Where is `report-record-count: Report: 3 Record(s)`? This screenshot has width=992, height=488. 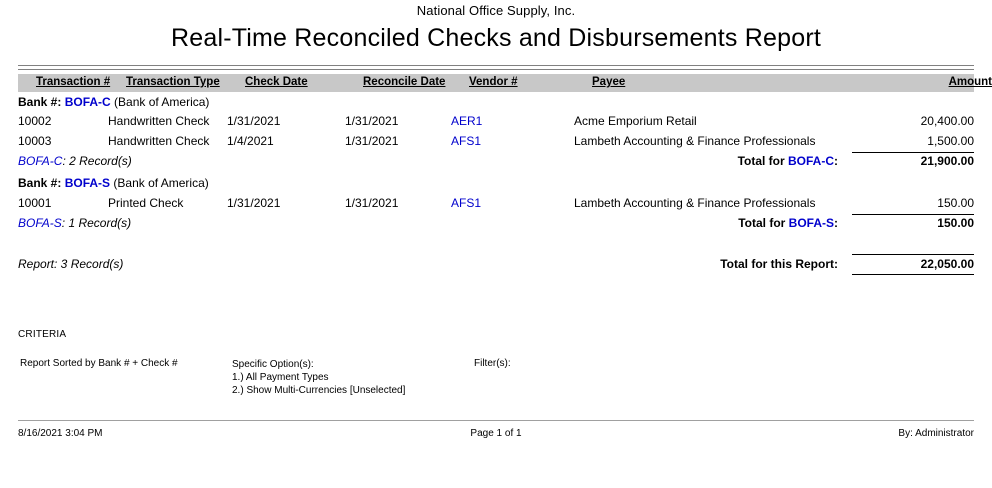
report-record-count: Report: 3 Record(s) is located at coordinates (71, 264).